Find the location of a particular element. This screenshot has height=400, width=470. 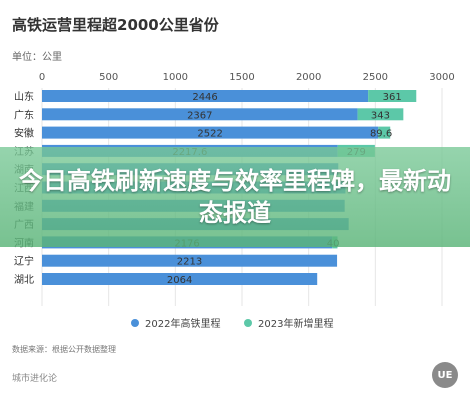

data-label-2023: 89.6 is located at coordinates (381, 134).